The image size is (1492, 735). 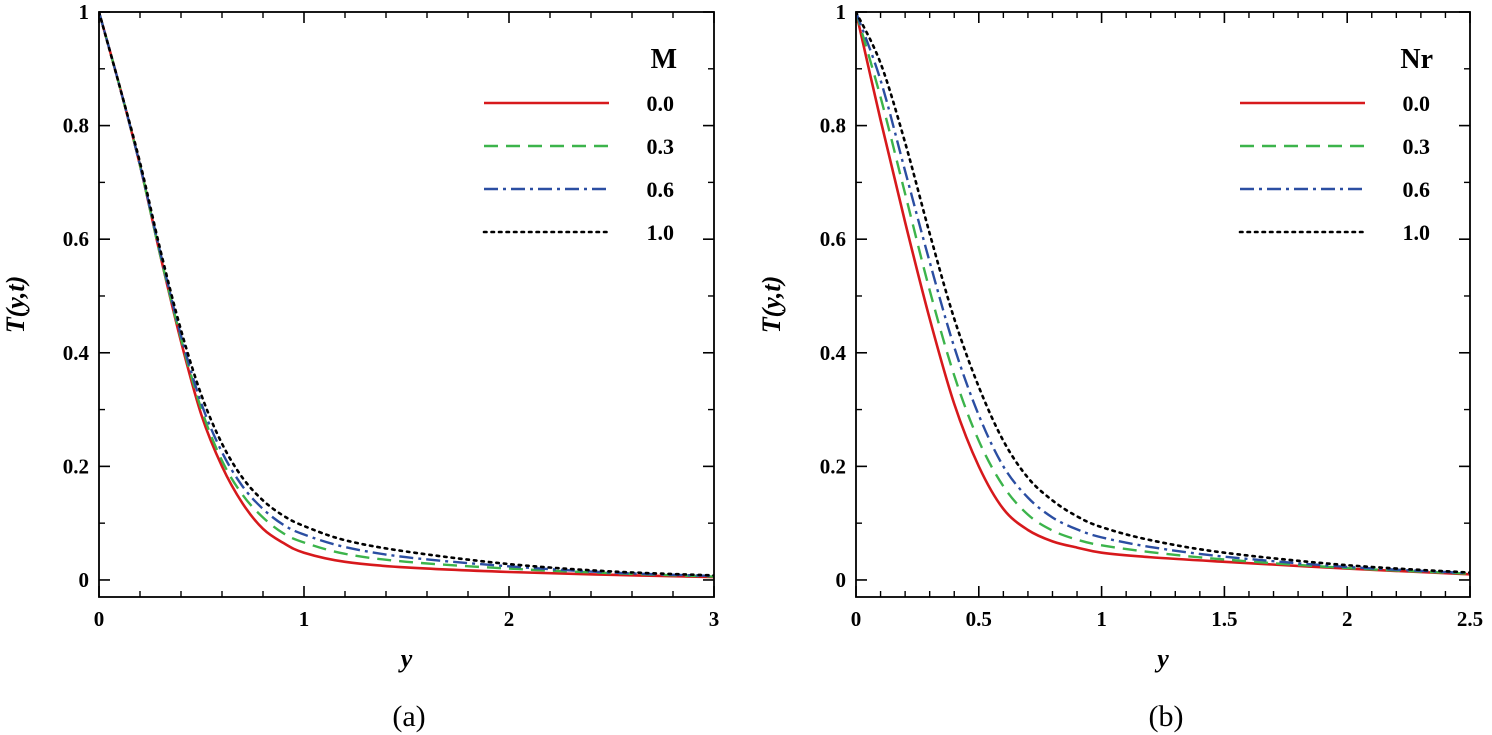 What do you see at coordinates (856, 619) in the screenshot?
I see `chart-b-x-tick-label: 0` at bounding box center [856, 619].